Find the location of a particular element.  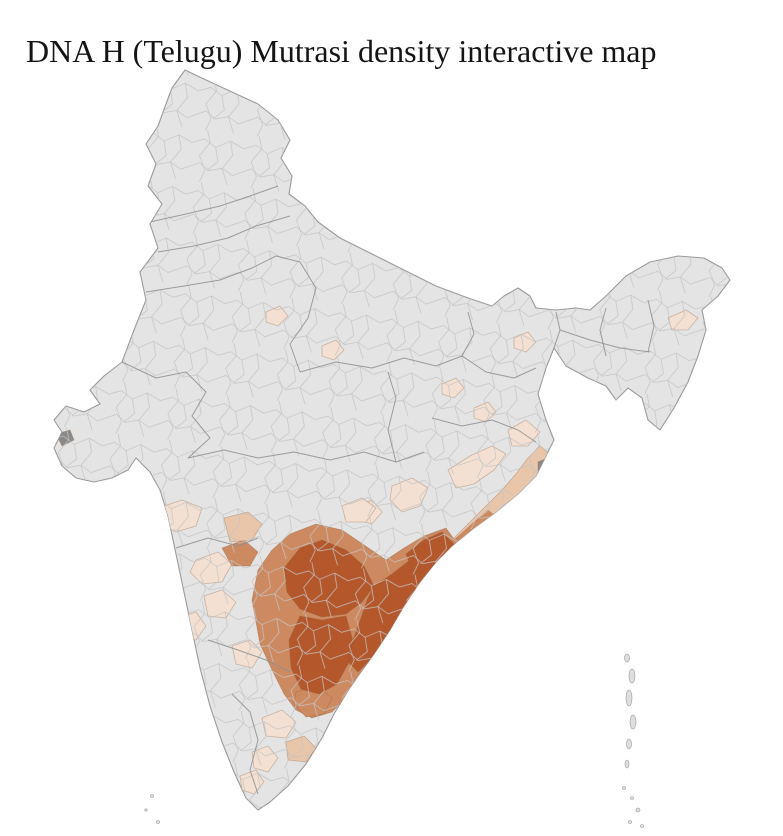

andaman-nicobar-islands is located at coordinates (633, 740).